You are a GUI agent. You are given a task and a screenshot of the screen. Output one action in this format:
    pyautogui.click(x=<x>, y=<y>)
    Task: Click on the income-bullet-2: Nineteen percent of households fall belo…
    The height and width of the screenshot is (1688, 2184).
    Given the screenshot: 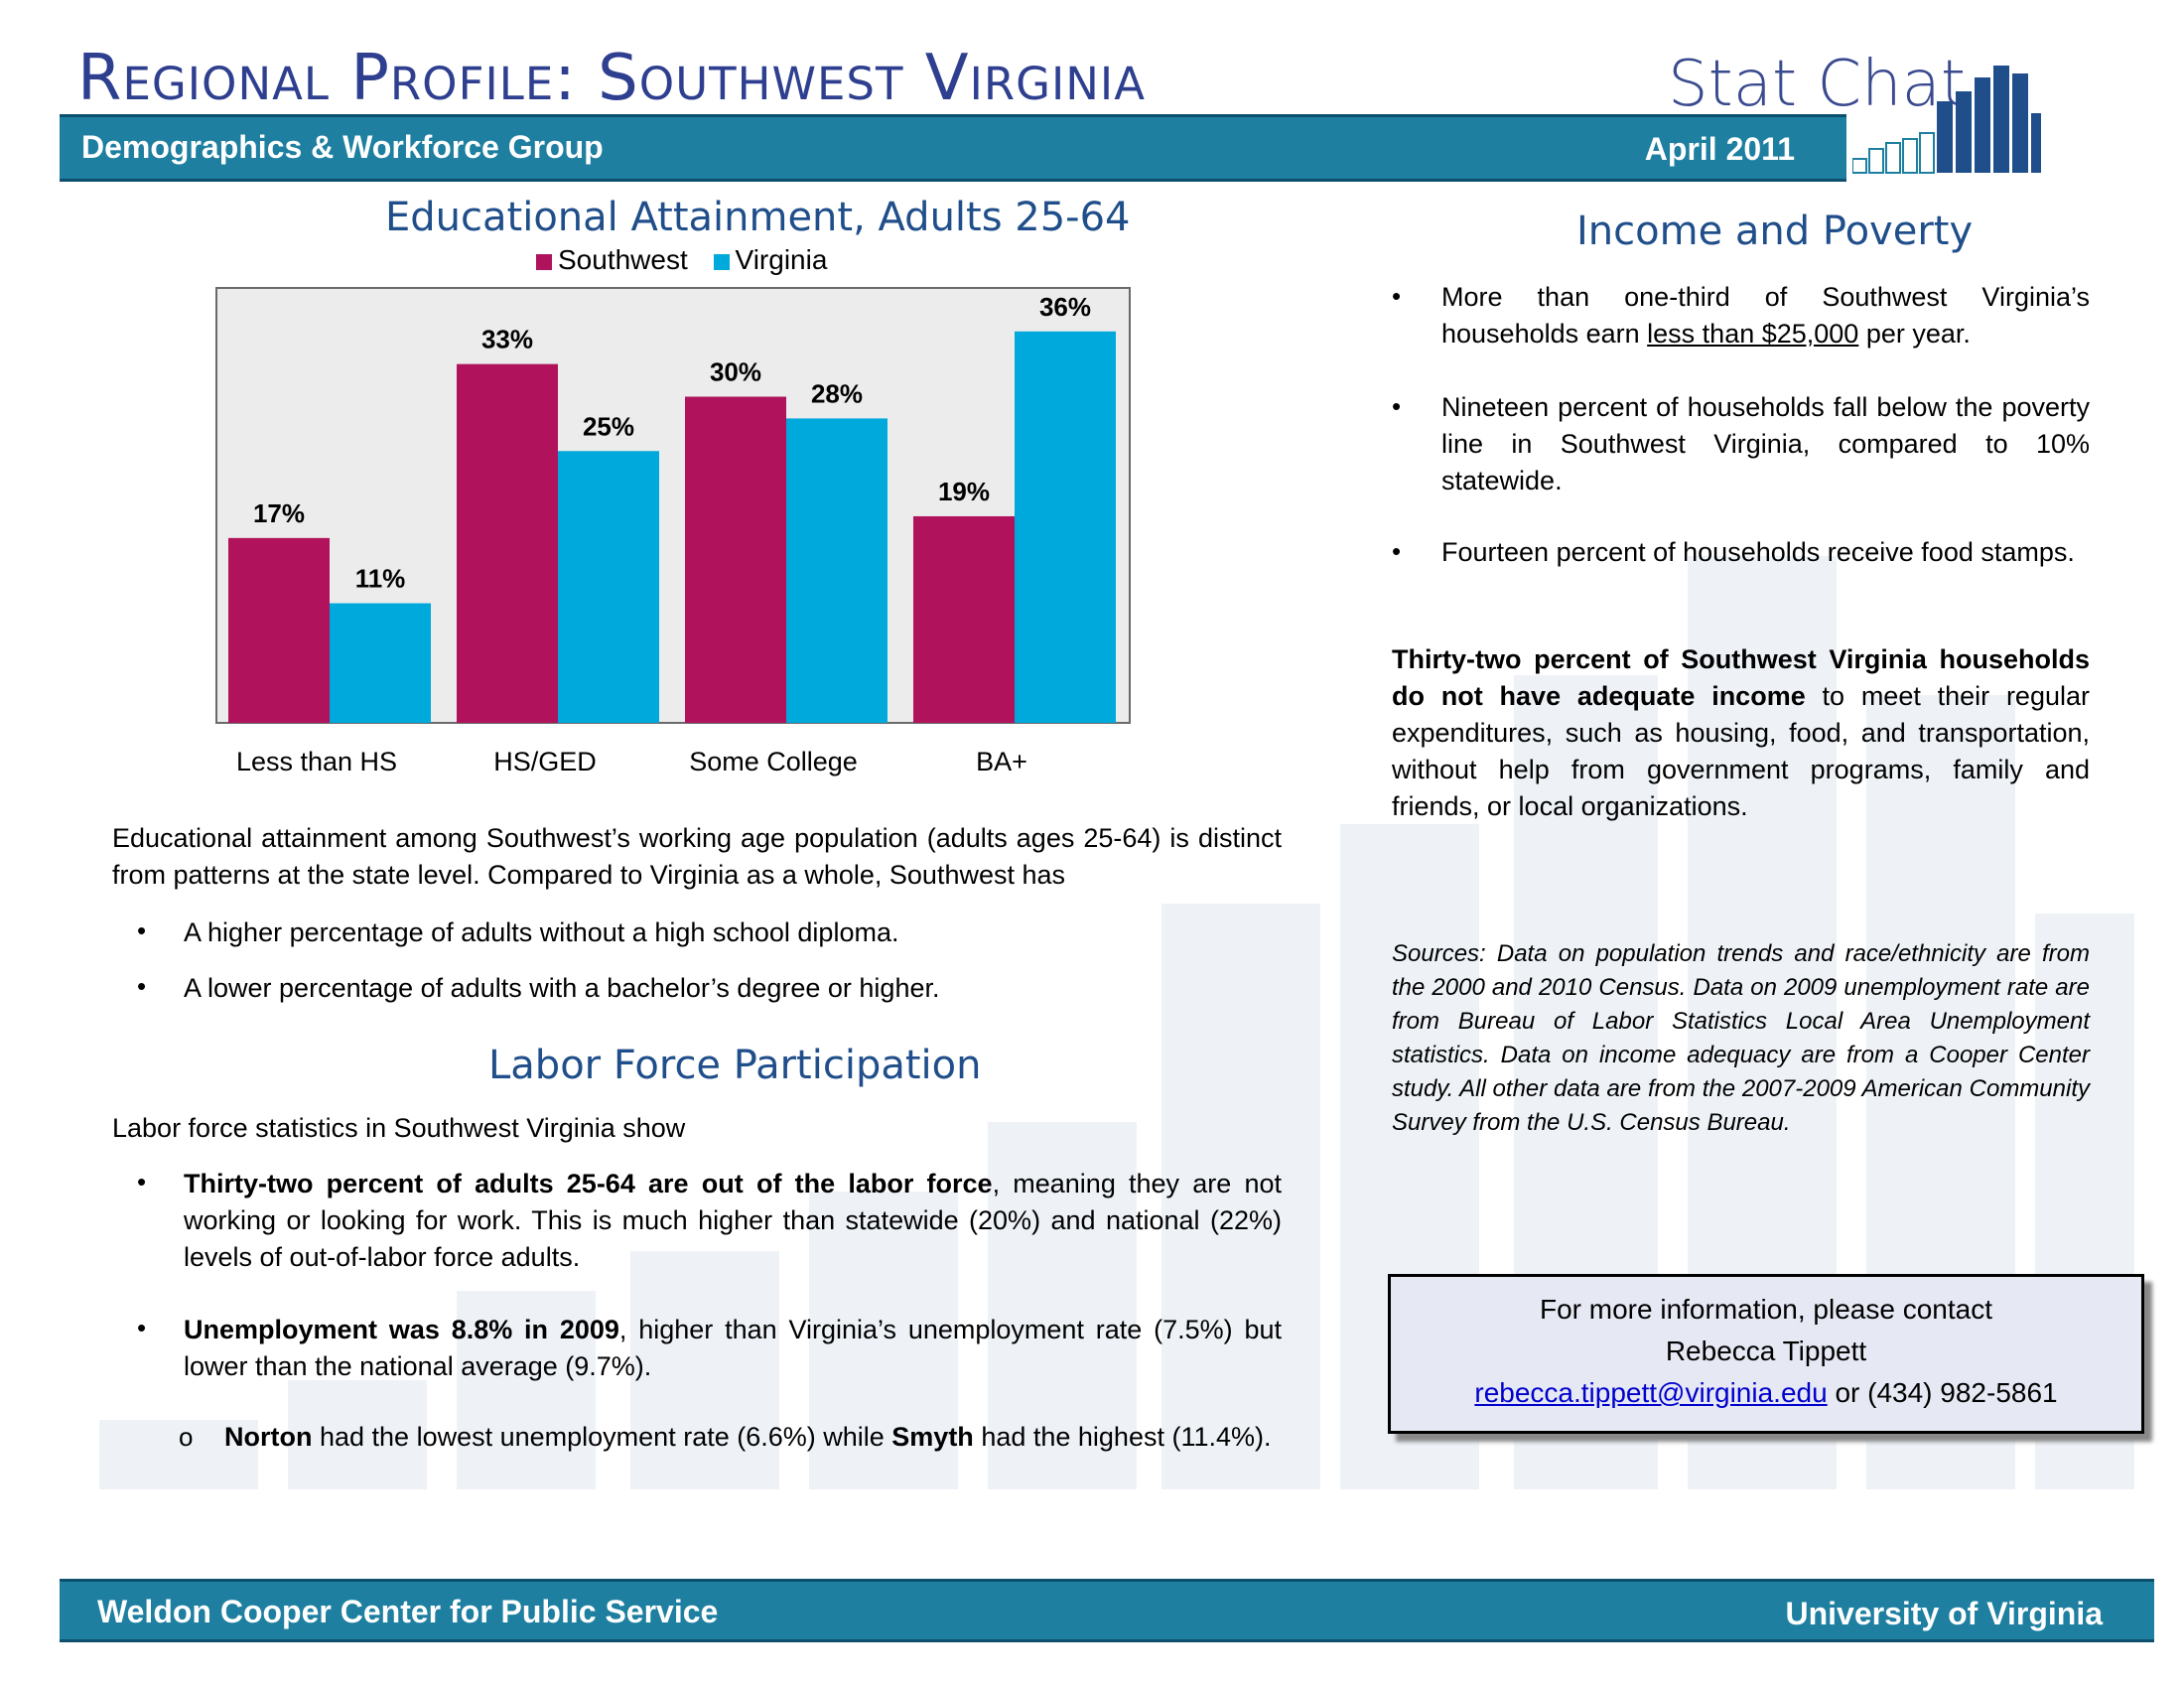 What is the action you would take?
    pyautogui.click(x=1765, y=443)
    